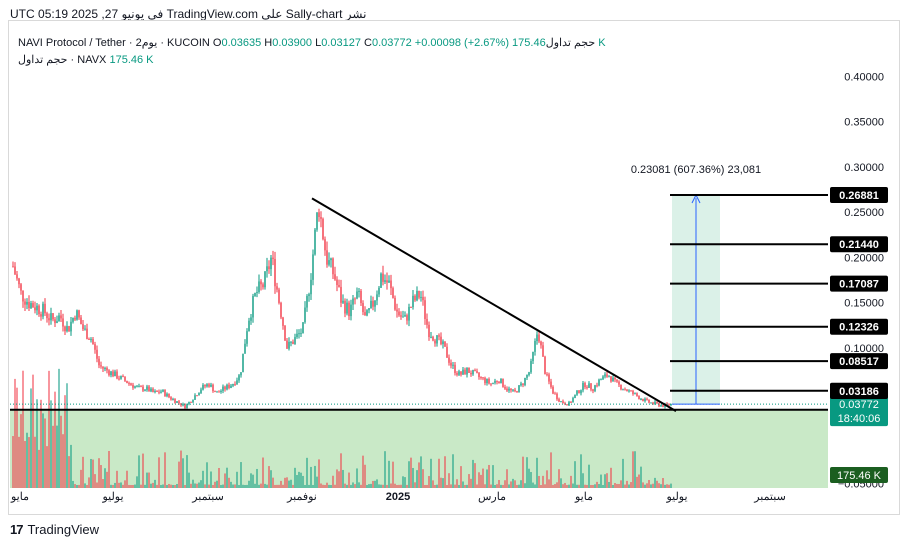 The image size is (910, 546). Describe the element at coordinates (570, 43) in the screenshot. I see `volume-label: حجم تداول` at that location.